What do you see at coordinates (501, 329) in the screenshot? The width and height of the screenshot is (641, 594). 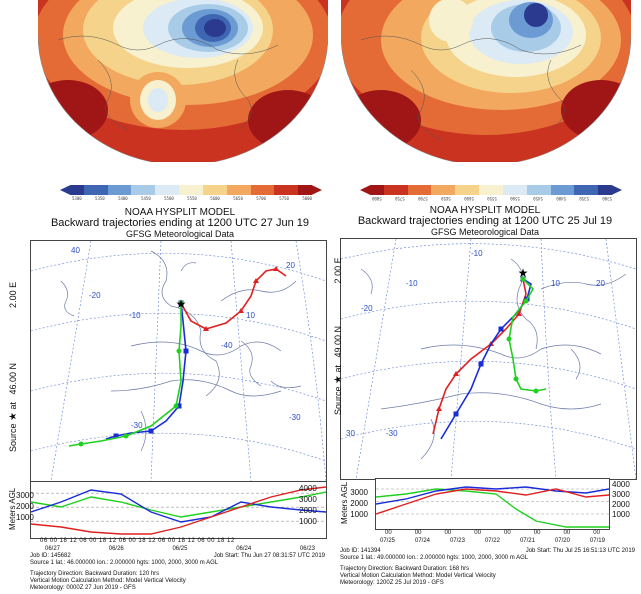 I see `trajectory-2000m-right-marker` at bounding box center [501, 329].